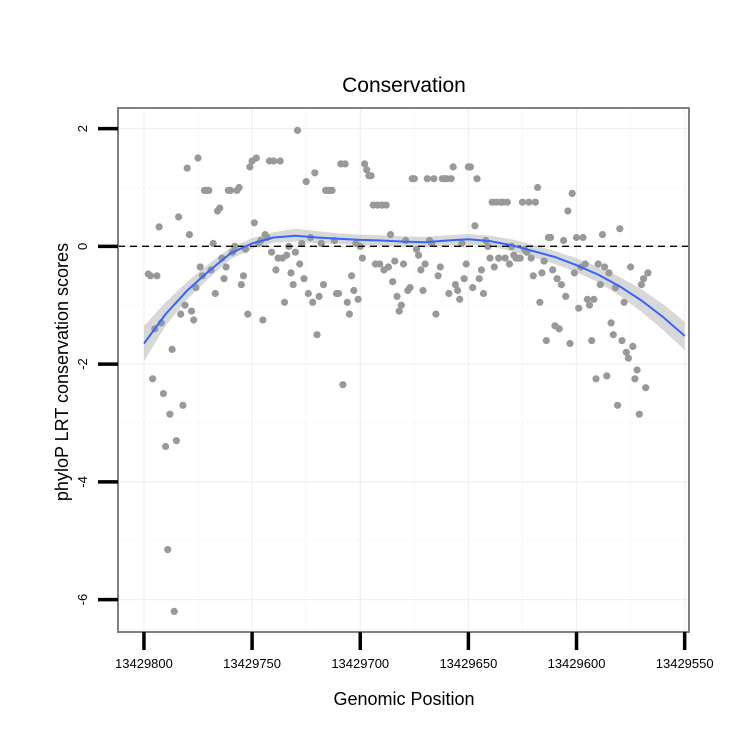 Image resolution: width=750 pixels, height=750 pixels. What do you see at coordinates (82, 128) in the screenshot?
I see `y-tick-label: 2` at bounding box center [82, 128].